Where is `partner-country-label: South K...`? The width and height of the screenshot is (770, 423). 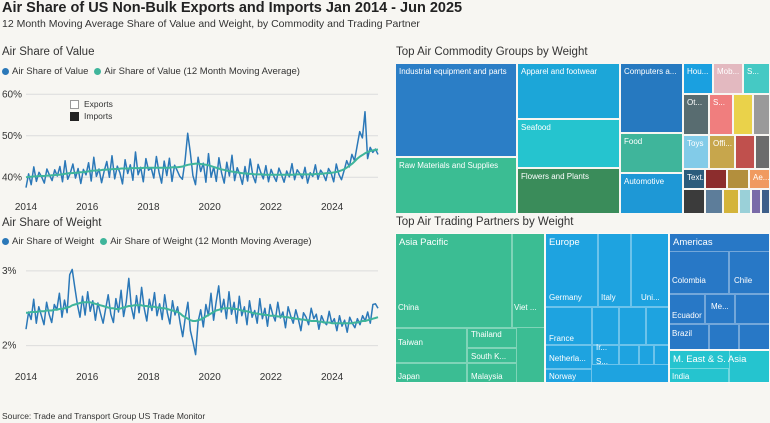
partner-country-label: South K... is located at coordinates (489, 356).